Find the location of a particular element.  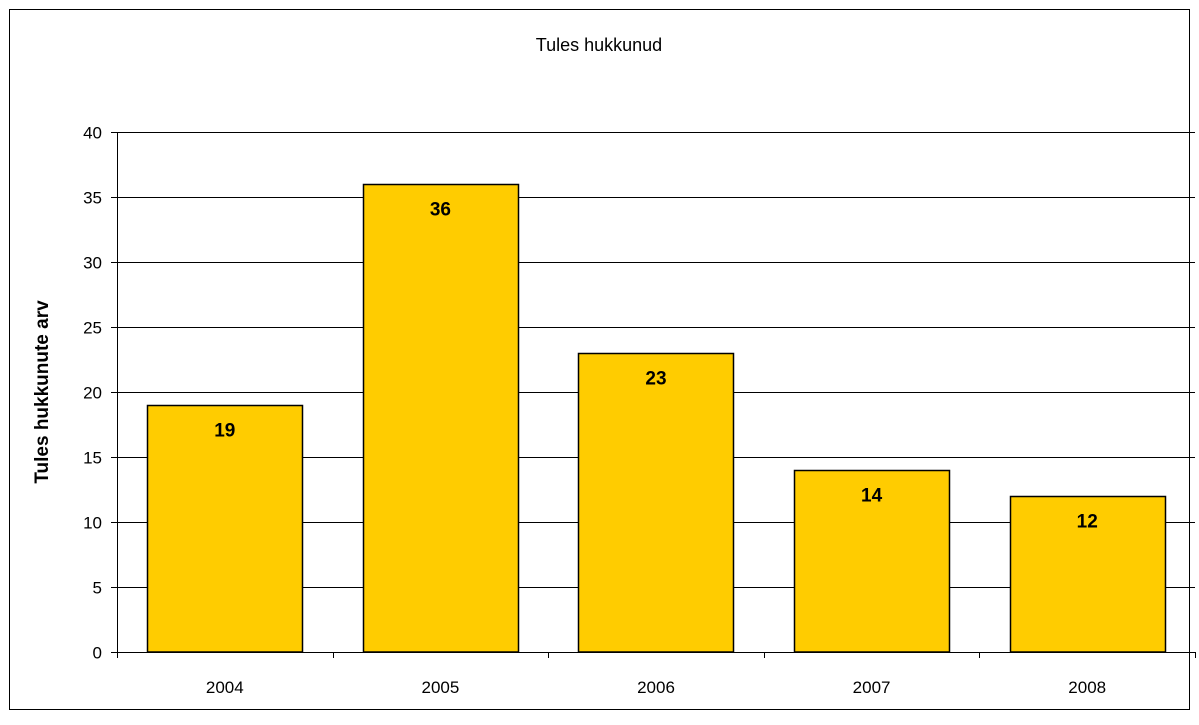

y-tick-label: 30 is located at coordinates (92, 263).